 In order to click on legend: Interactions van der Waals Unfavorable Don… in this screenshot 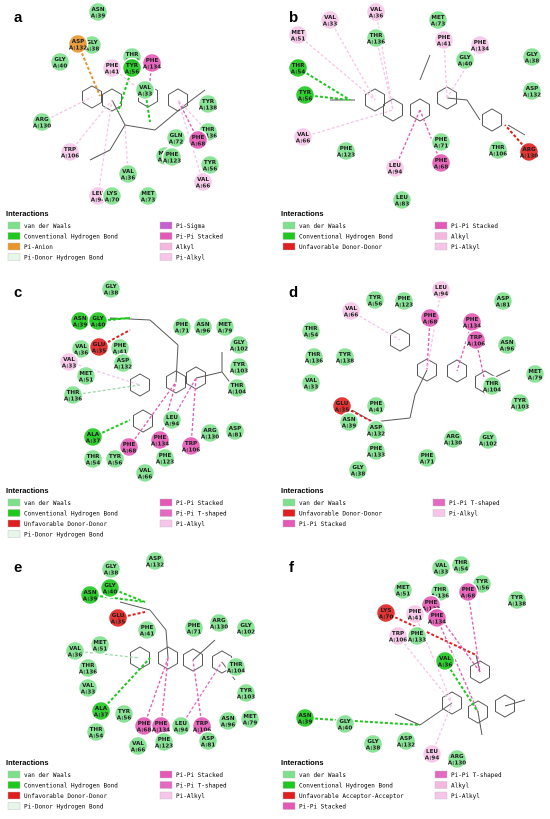, I will do `click(390, 507)`.